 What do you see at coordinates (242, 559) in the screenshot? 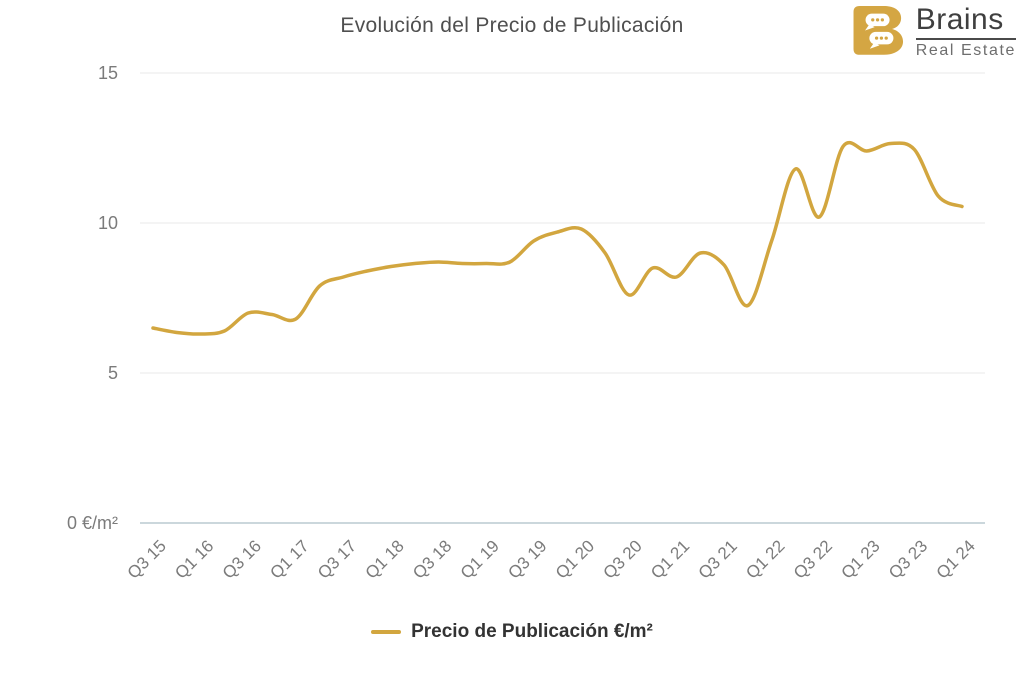
I see `x-axis-tick-label: Q3 16` at bounding box center [242, 559].